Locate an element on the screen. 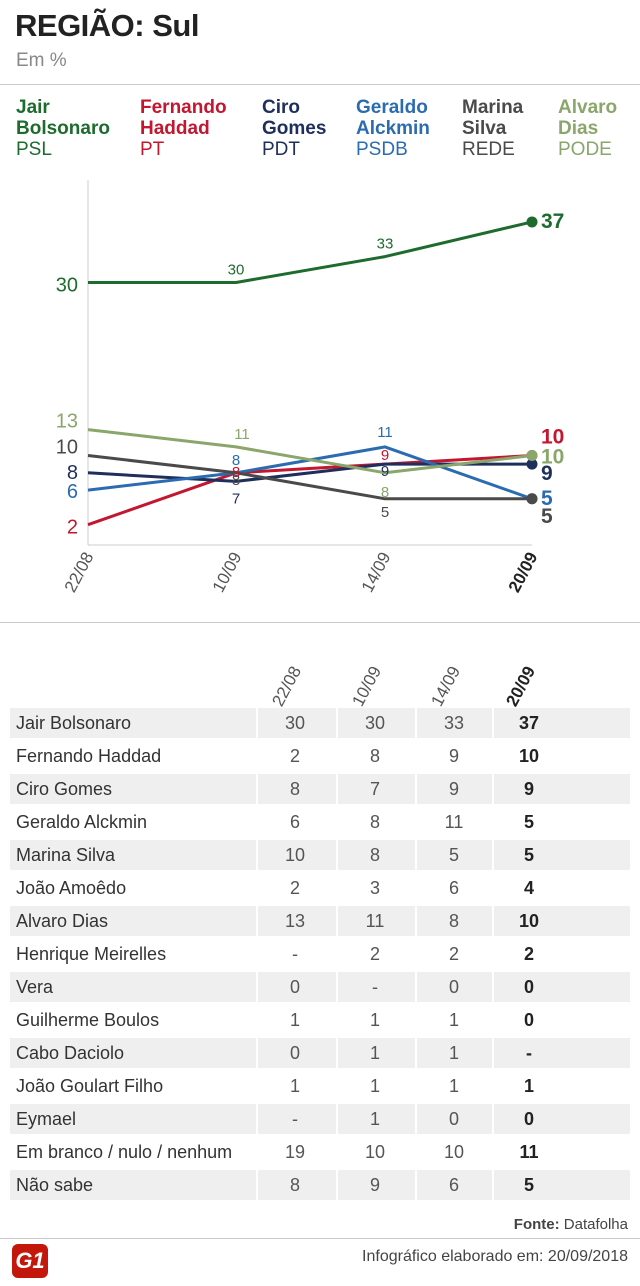  candidate-name: Em branco / nulo / nenhum is located at coordinates (124, 1152).